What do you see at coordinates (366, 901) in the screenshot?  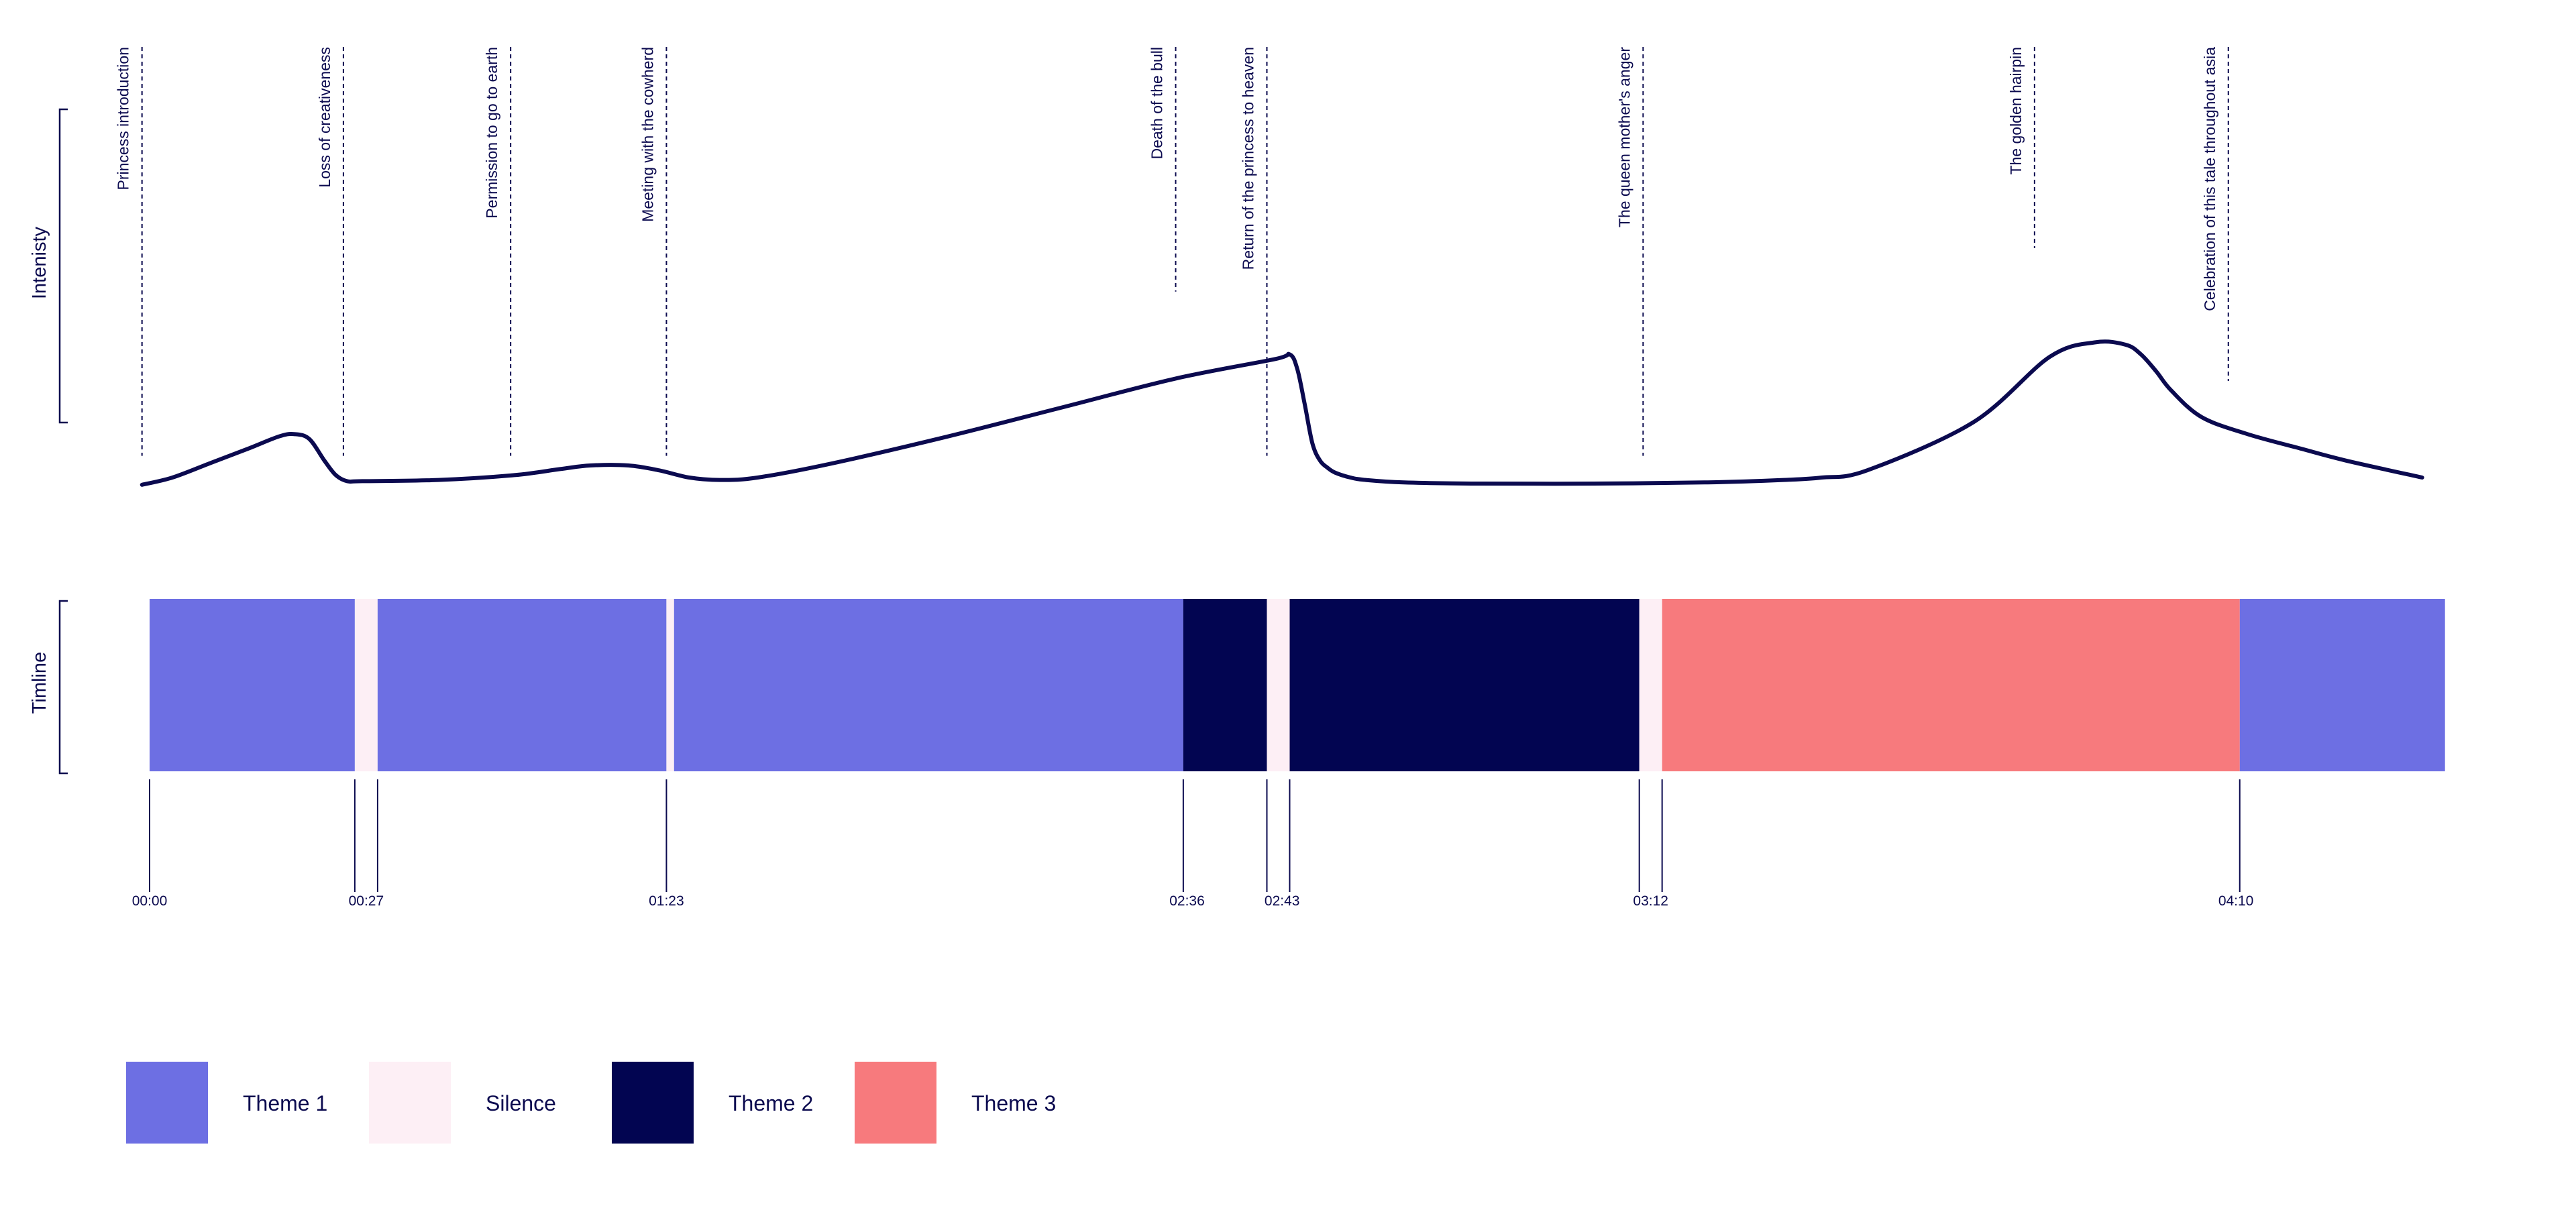 I see `timeline-tick-label: 00:27` at bounding box center [366, 901].